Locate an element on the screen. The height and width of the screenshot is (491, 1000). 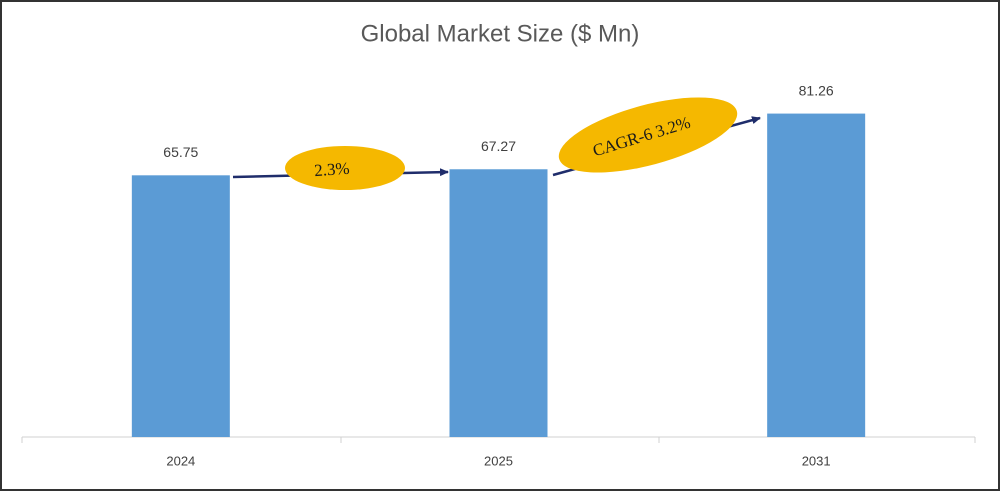
value-label: 81.26 is located at coordinates (816, 90).